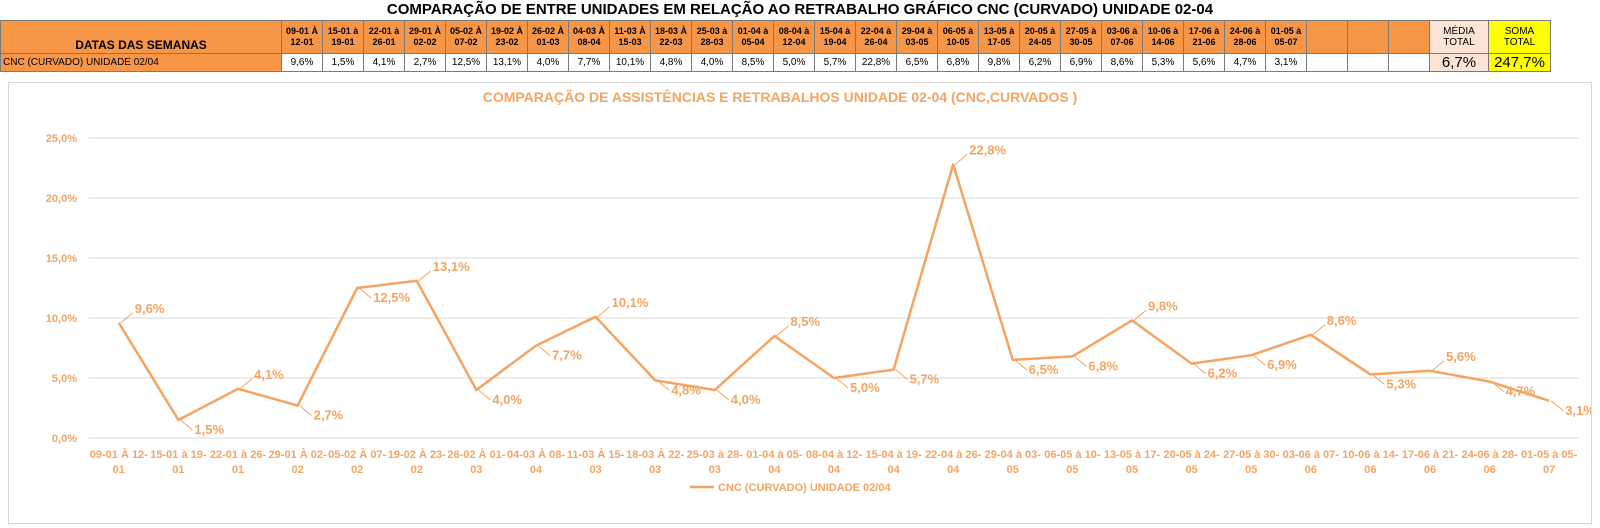 The image size is (1600, 528). What do you see at coordinates (1286, 62) in the screenshot?
I see `week-value-cell: 3,1%` at bounding box center [1286, 62].